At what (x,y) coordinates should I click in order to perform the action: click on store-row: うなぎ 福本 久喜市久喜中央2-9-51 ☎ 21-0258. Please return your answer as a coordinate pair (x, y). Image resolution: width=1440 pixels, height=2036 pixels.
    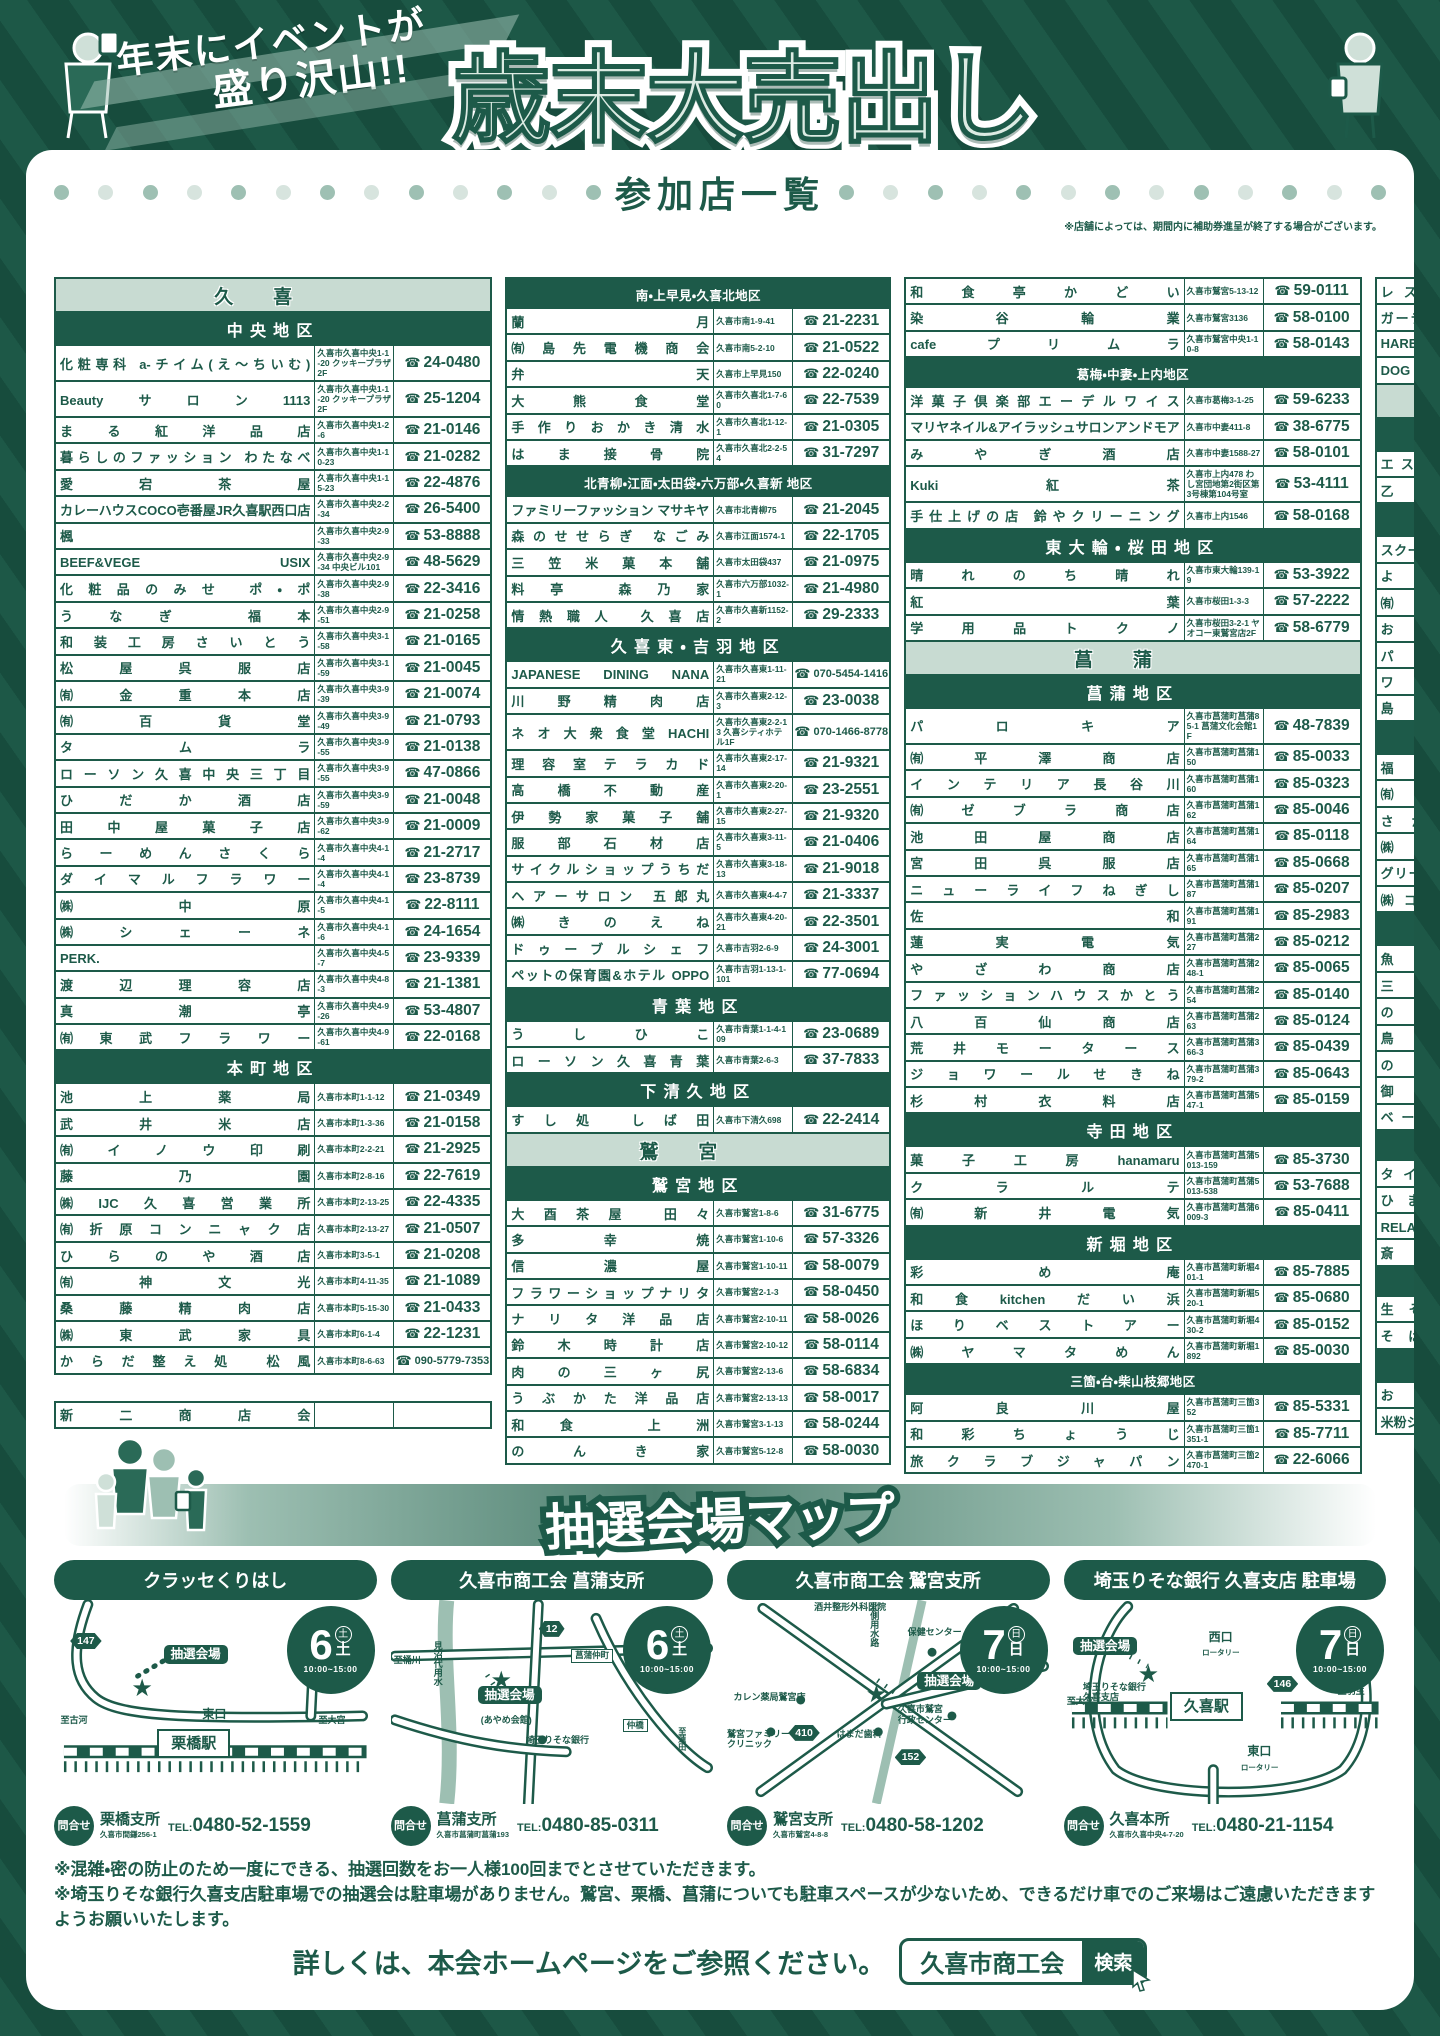
    Looking at the image, I should click on (273, 615).